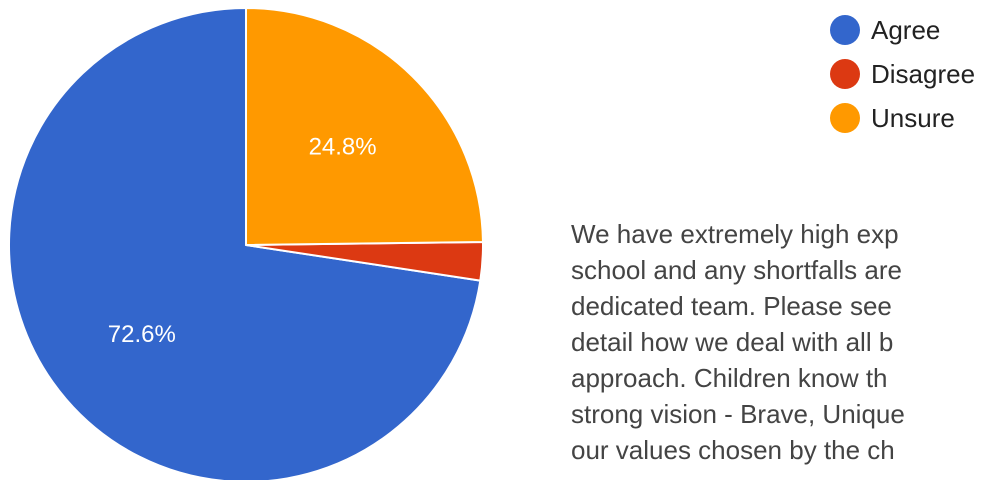  I want to click on legend-item-unsure: Unsure, so click(902, 118).